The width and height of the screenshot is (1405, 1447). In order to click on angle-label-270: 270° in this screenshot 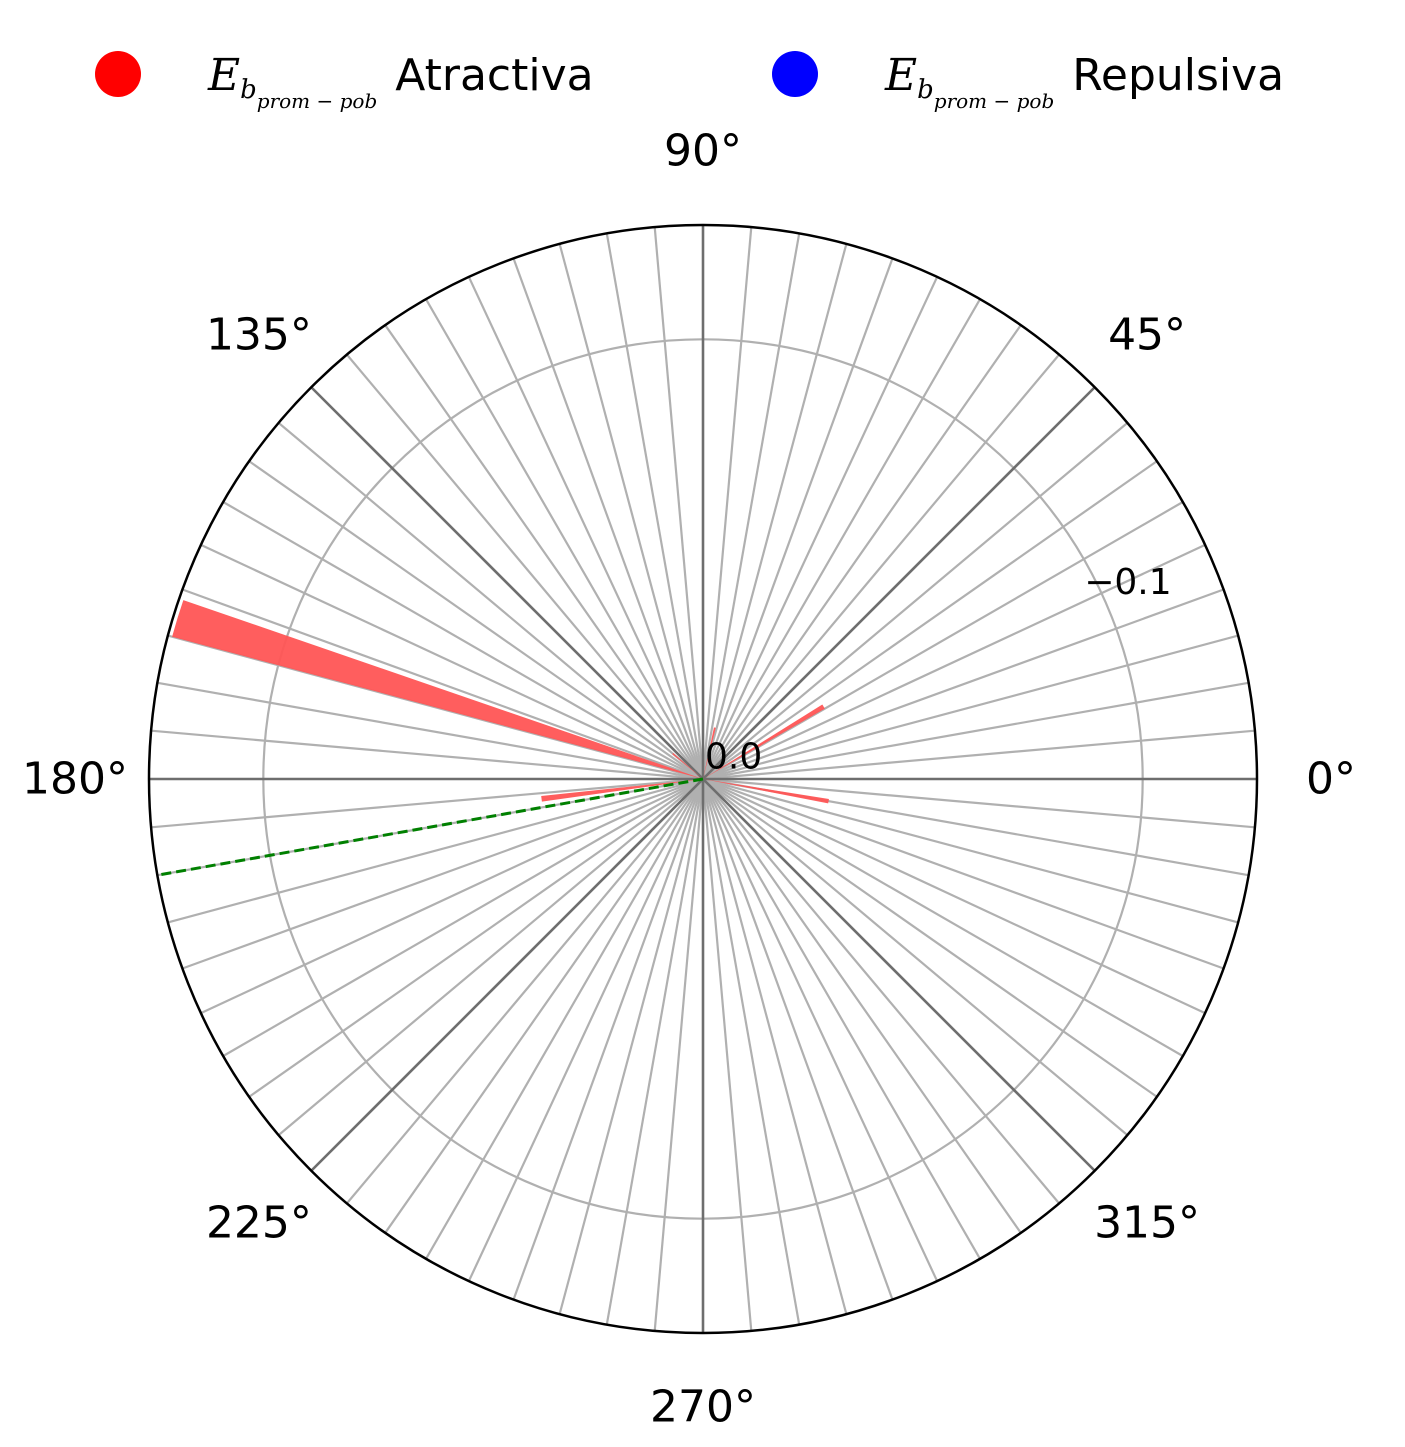, I will do `click(703, 1407)`.